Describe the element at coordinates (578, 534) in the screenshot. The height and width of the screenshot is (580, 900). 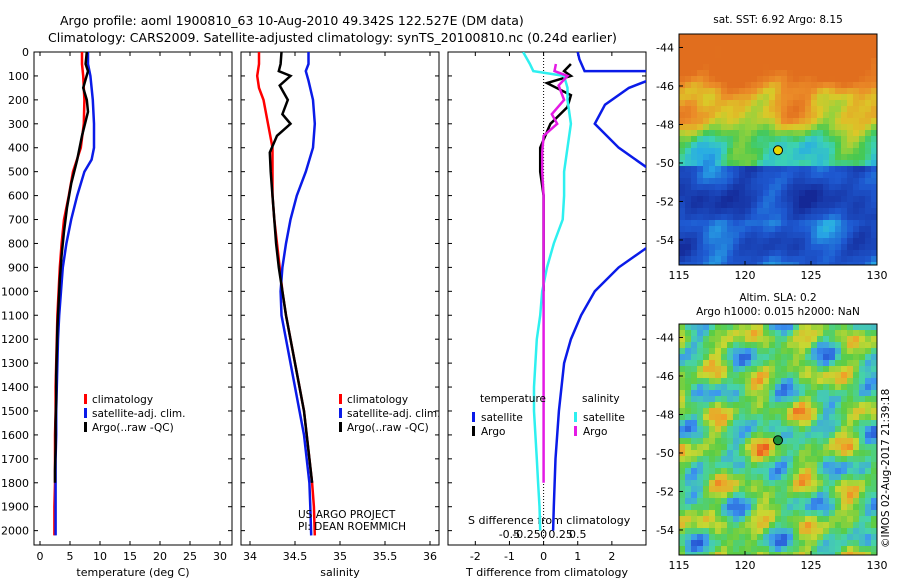
I see `s-tick-label: 0.5` at that location.